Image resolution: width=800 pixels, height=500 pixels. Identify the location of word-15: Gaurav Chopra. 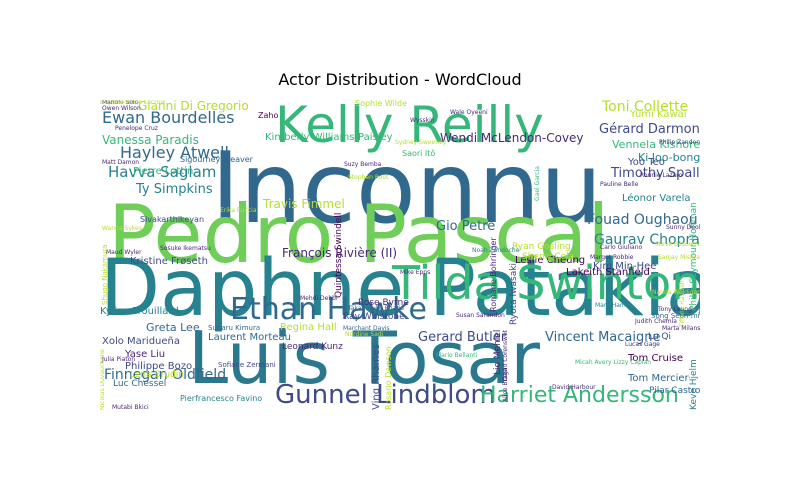
(647, 240).